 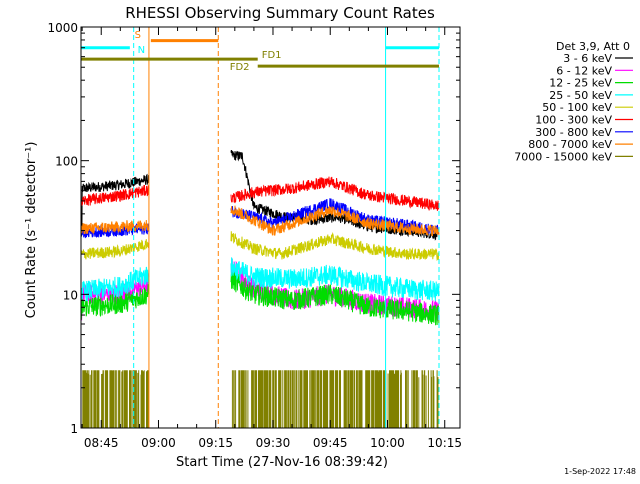 I want to click on legend-label-2: 12 - 25 keV, so click(x=580, y=83).